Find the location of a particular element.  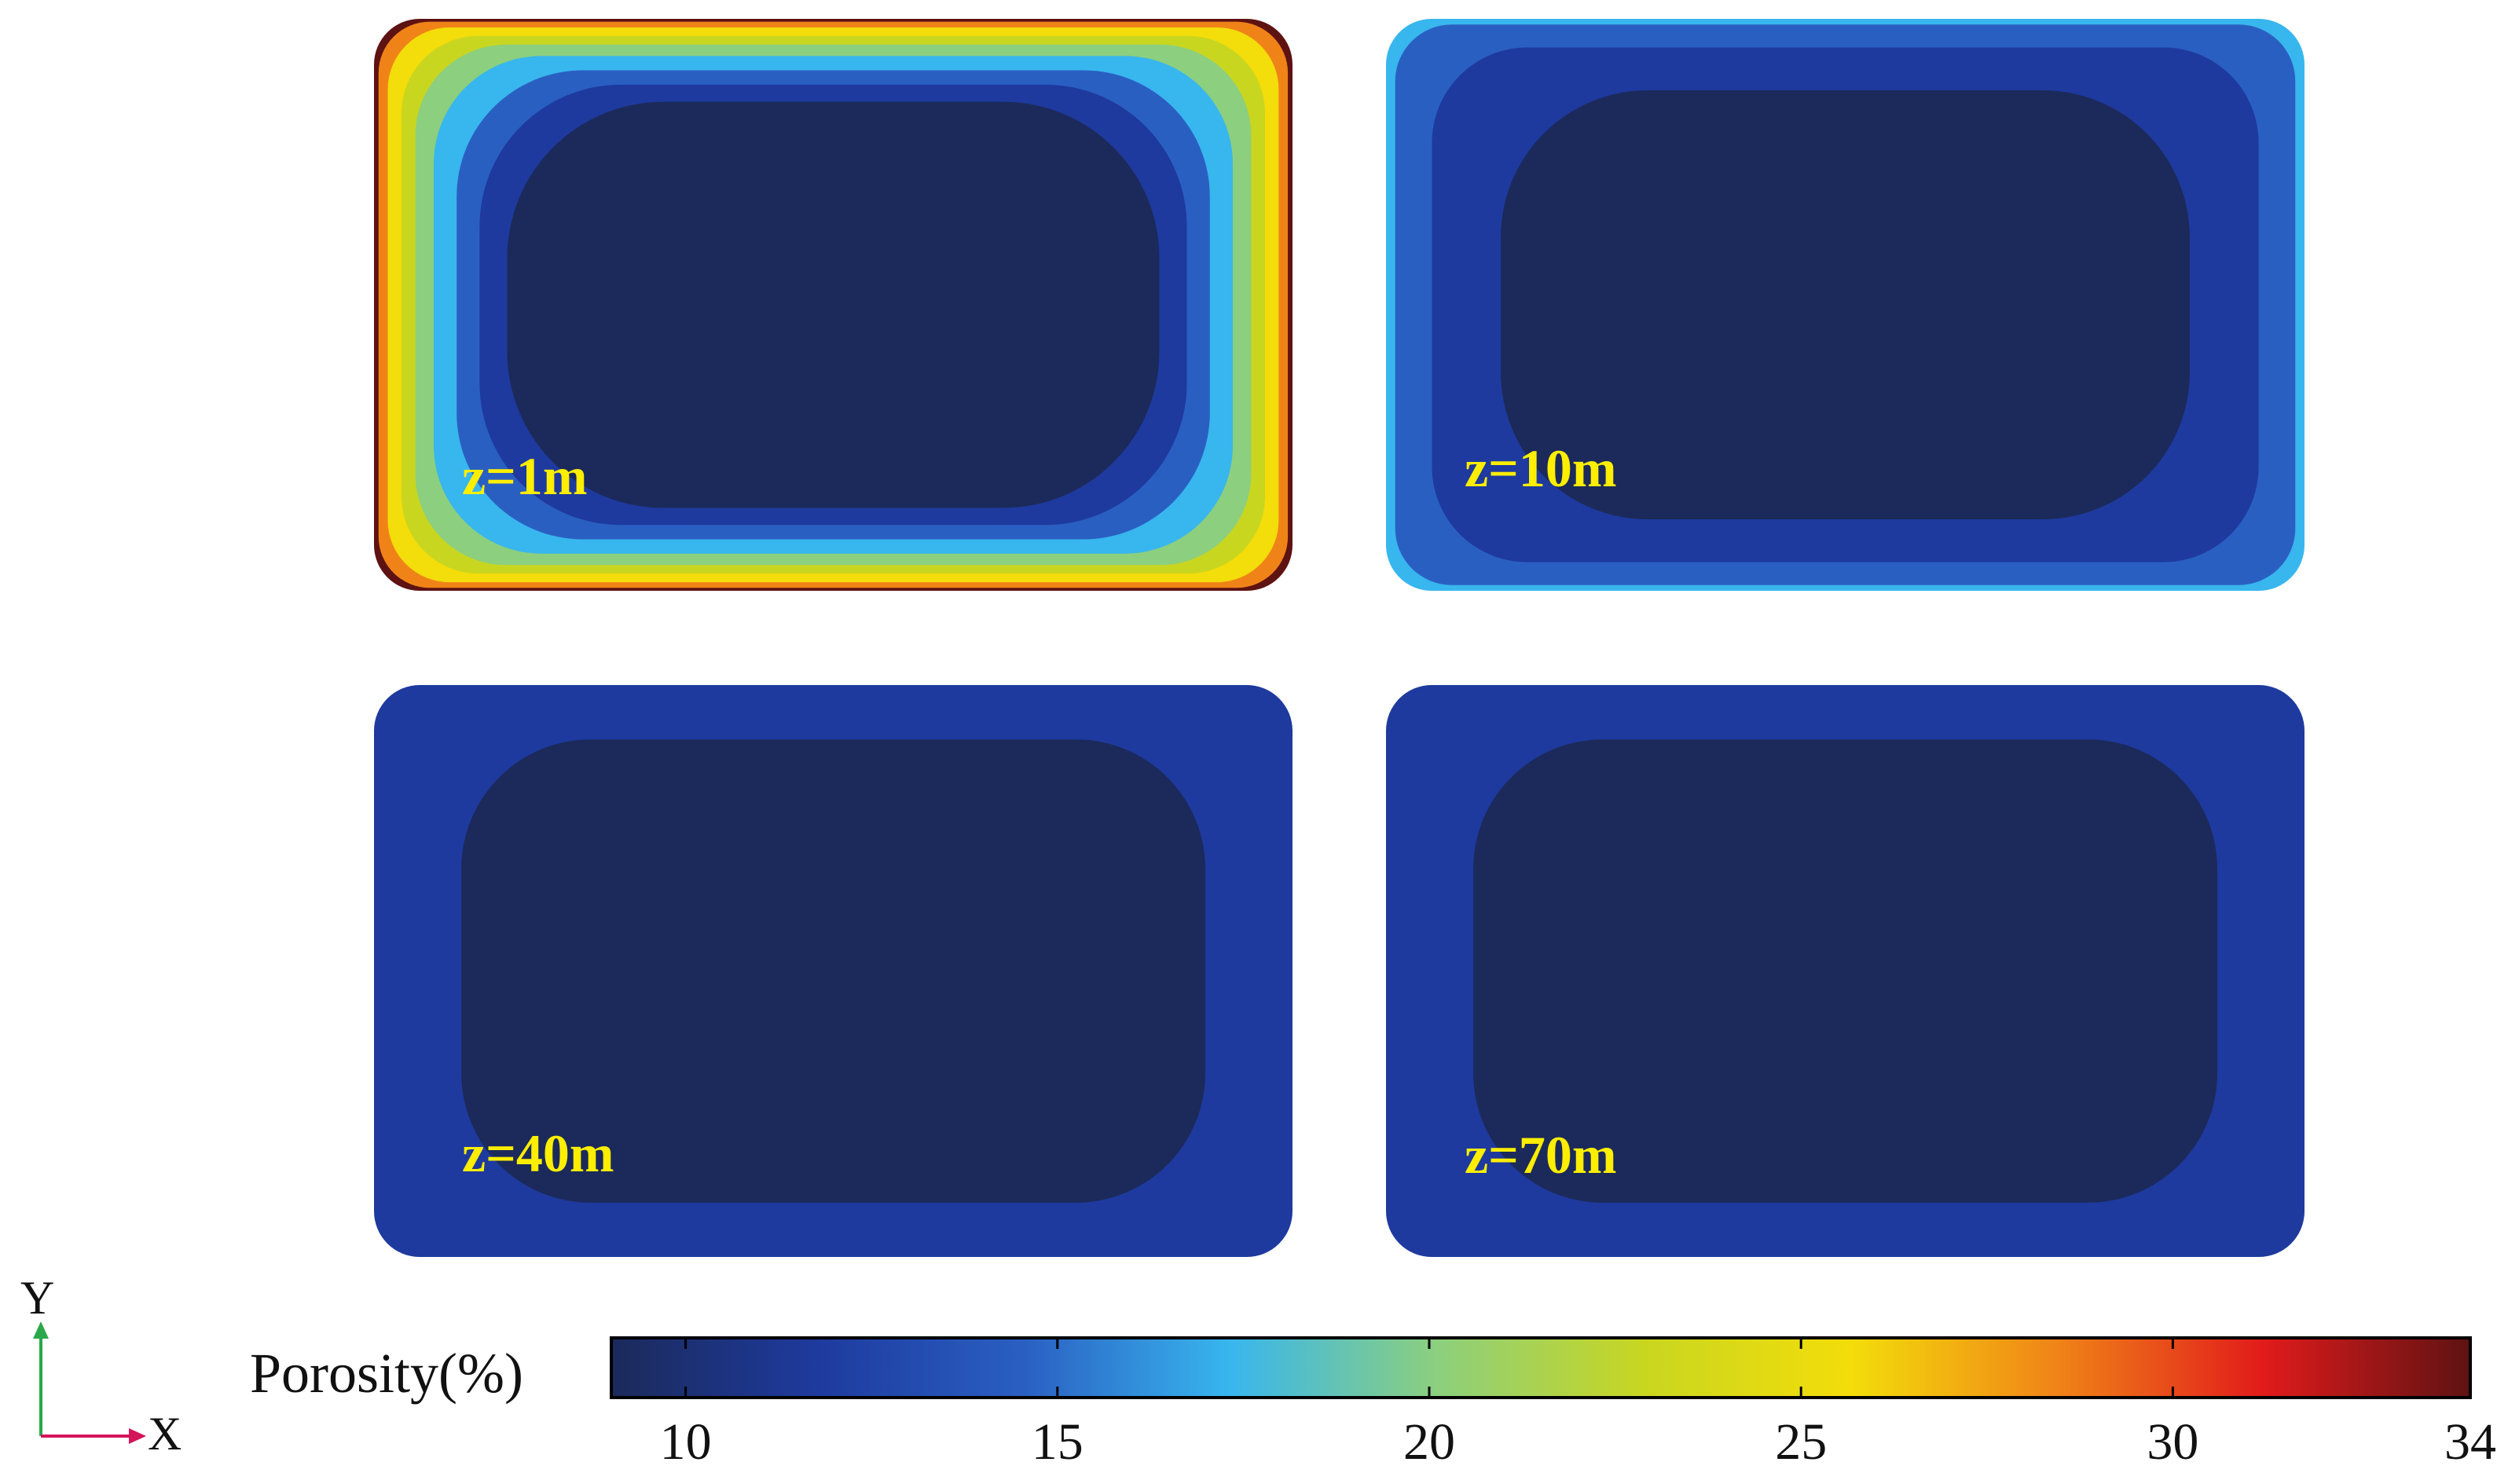

axes-indicator is located at coordinates (89, 1382).